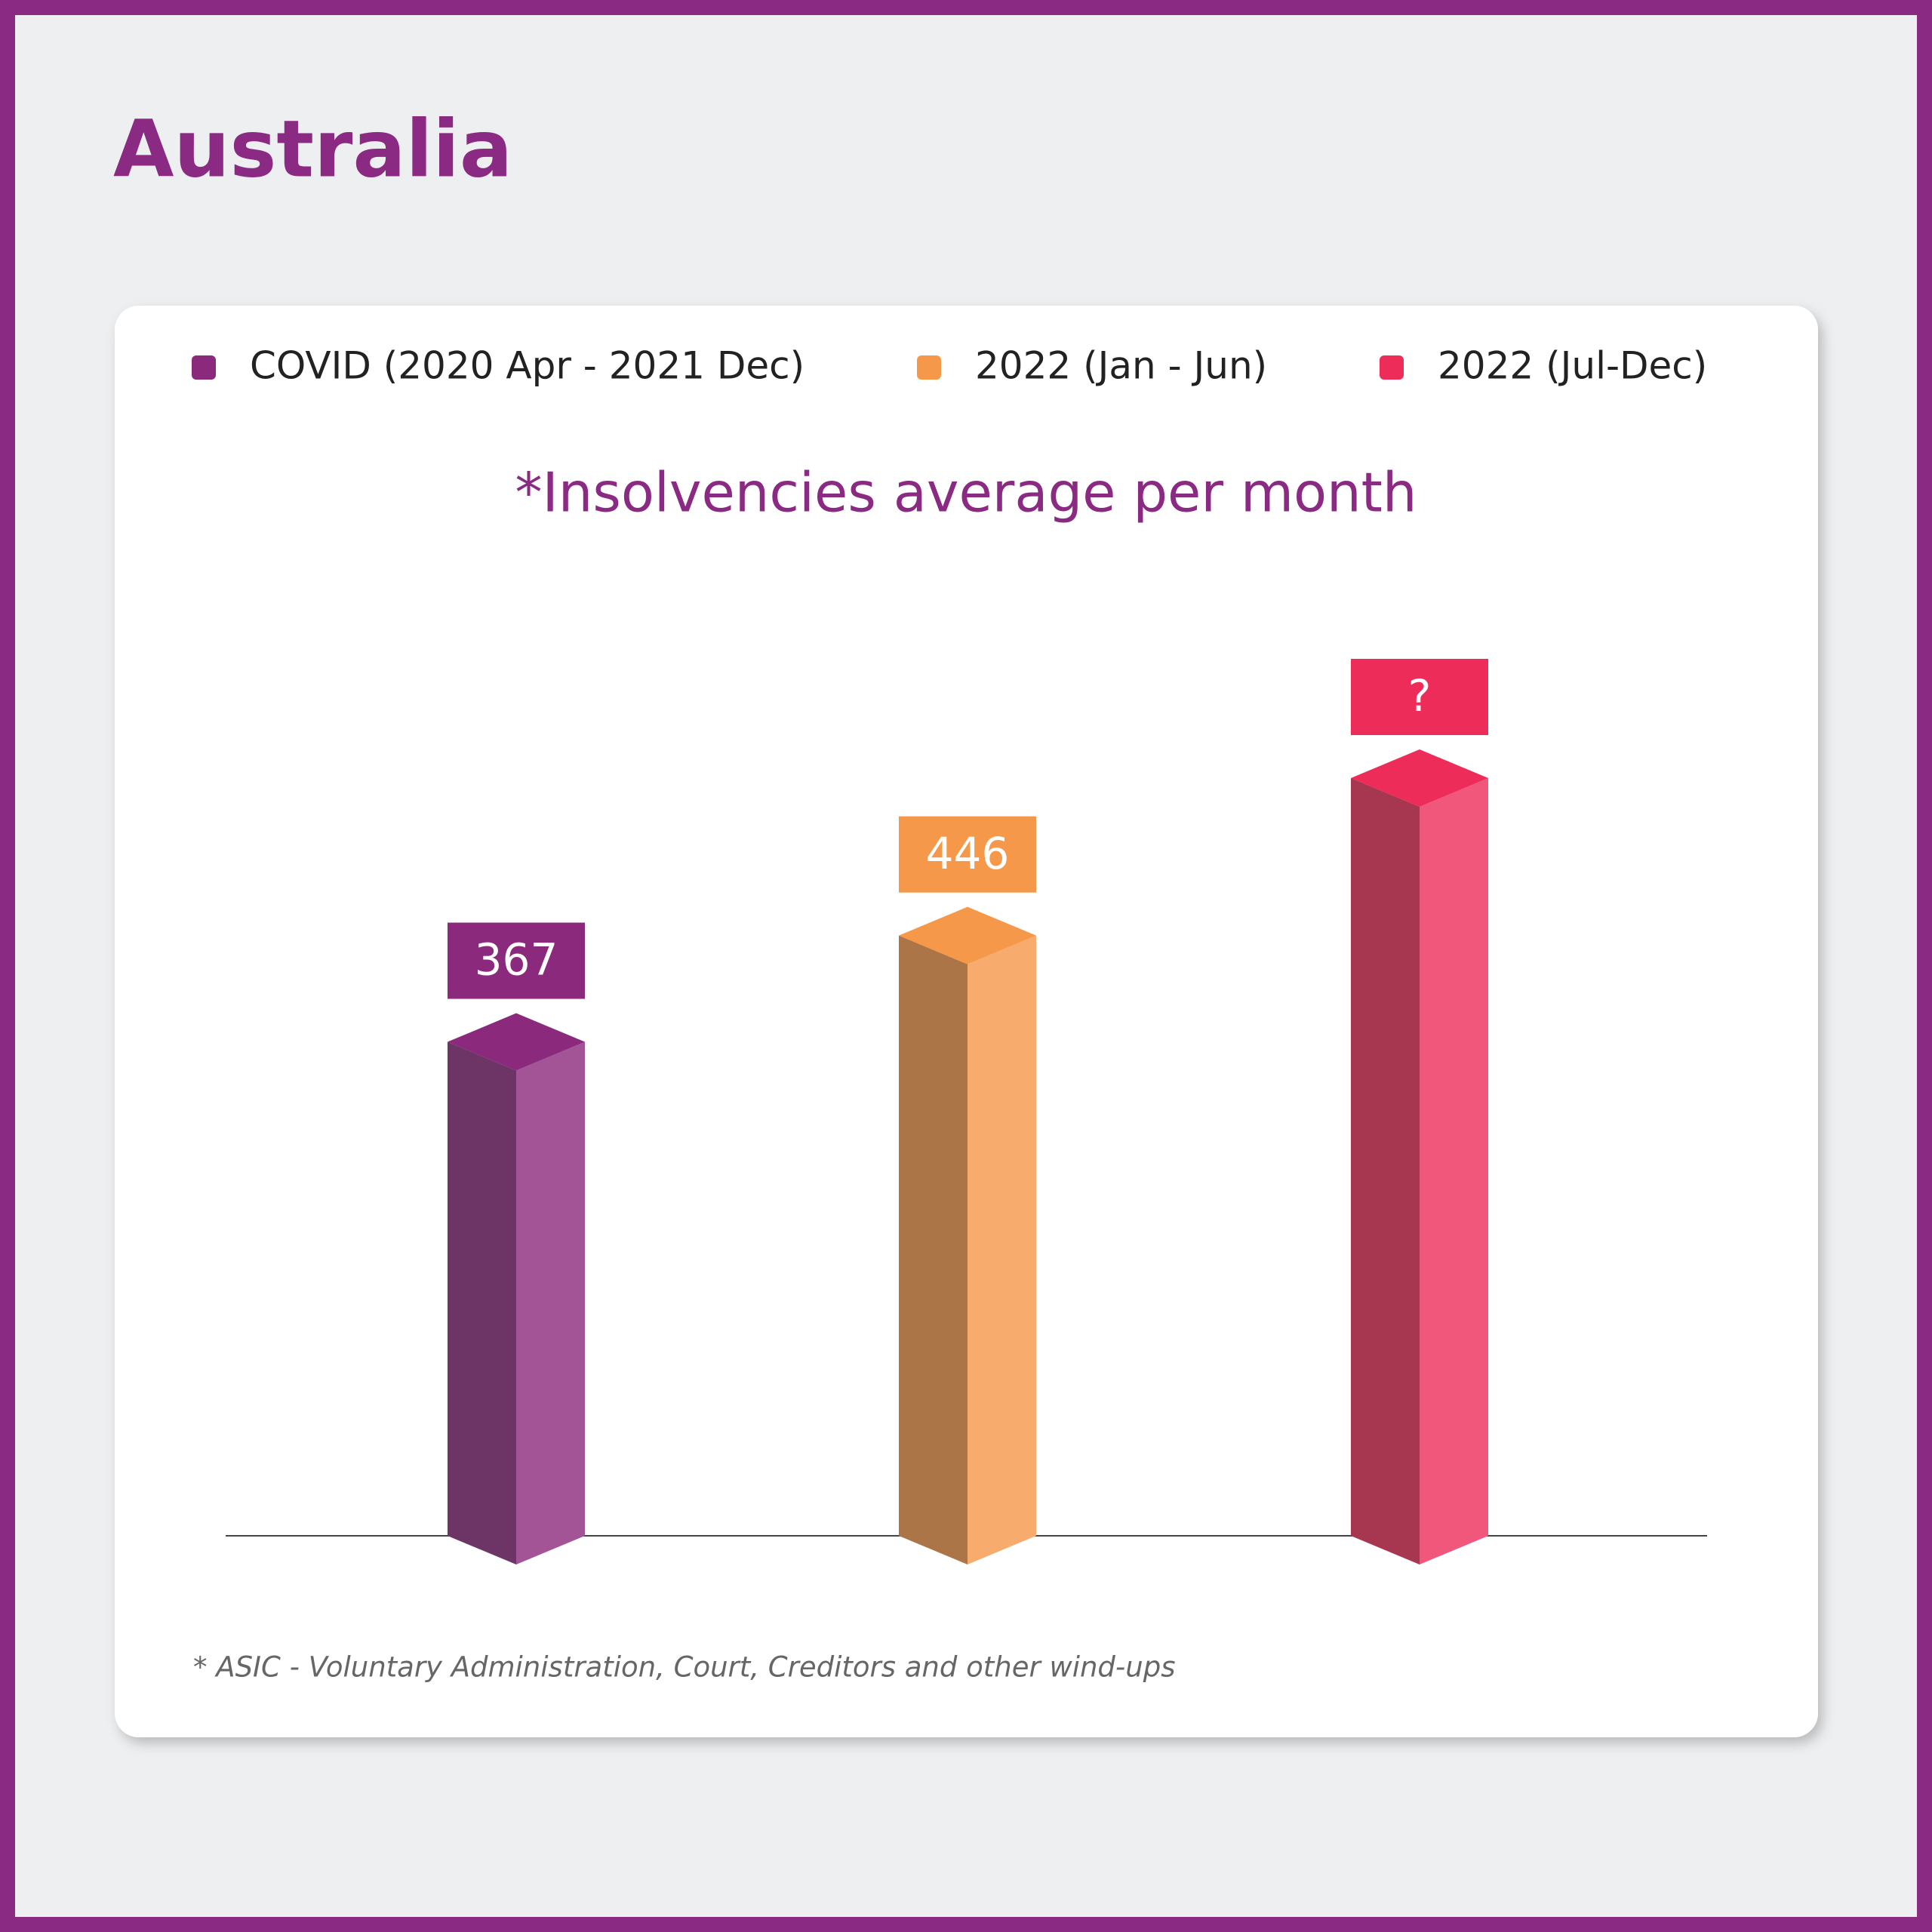 The image size is (1932, 1932). I want to click on legend-label: 2022 (Jul-Dec), so click(1572, 366).